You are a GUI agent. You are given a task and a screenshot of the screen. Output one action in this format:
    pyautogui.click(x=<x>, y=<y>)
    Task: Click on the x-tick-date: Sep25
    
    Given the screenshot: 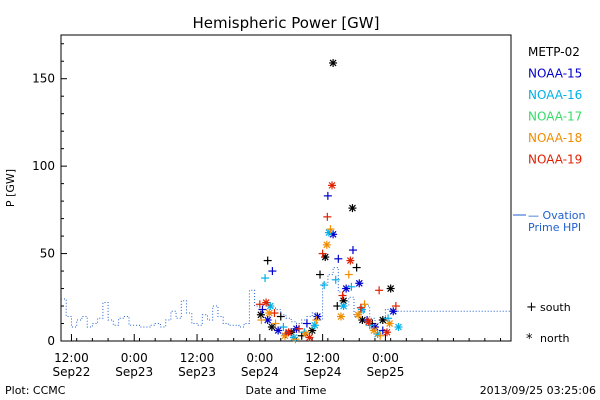 What is the action you would take?
    pyautogui.click(x=385, y=372)
    